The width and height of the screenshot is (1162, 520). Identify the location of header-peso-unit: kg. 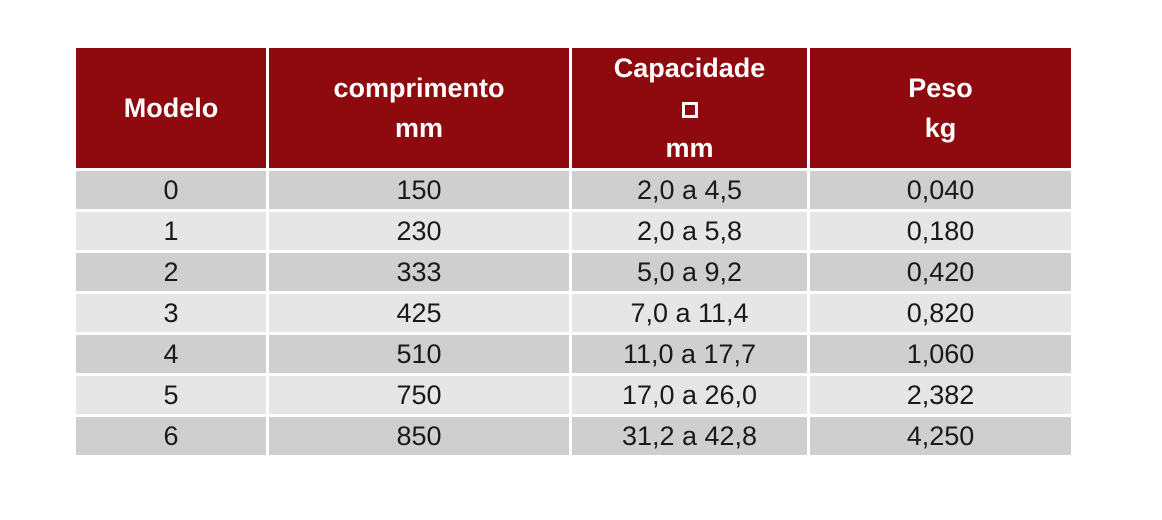
(940, 128).